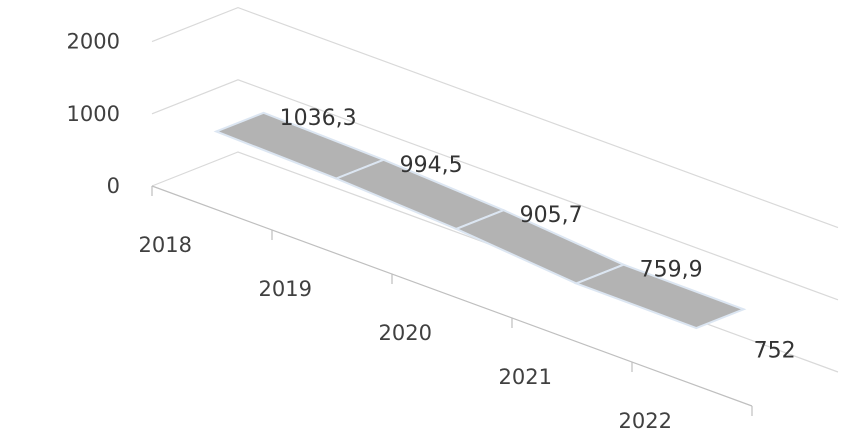 The height and width of the screenshot is (436, 868). What do you see at coordinates (318, 118) in the screenshot?
I see `data-label: 1036,3` at bounding box center [318, 118].